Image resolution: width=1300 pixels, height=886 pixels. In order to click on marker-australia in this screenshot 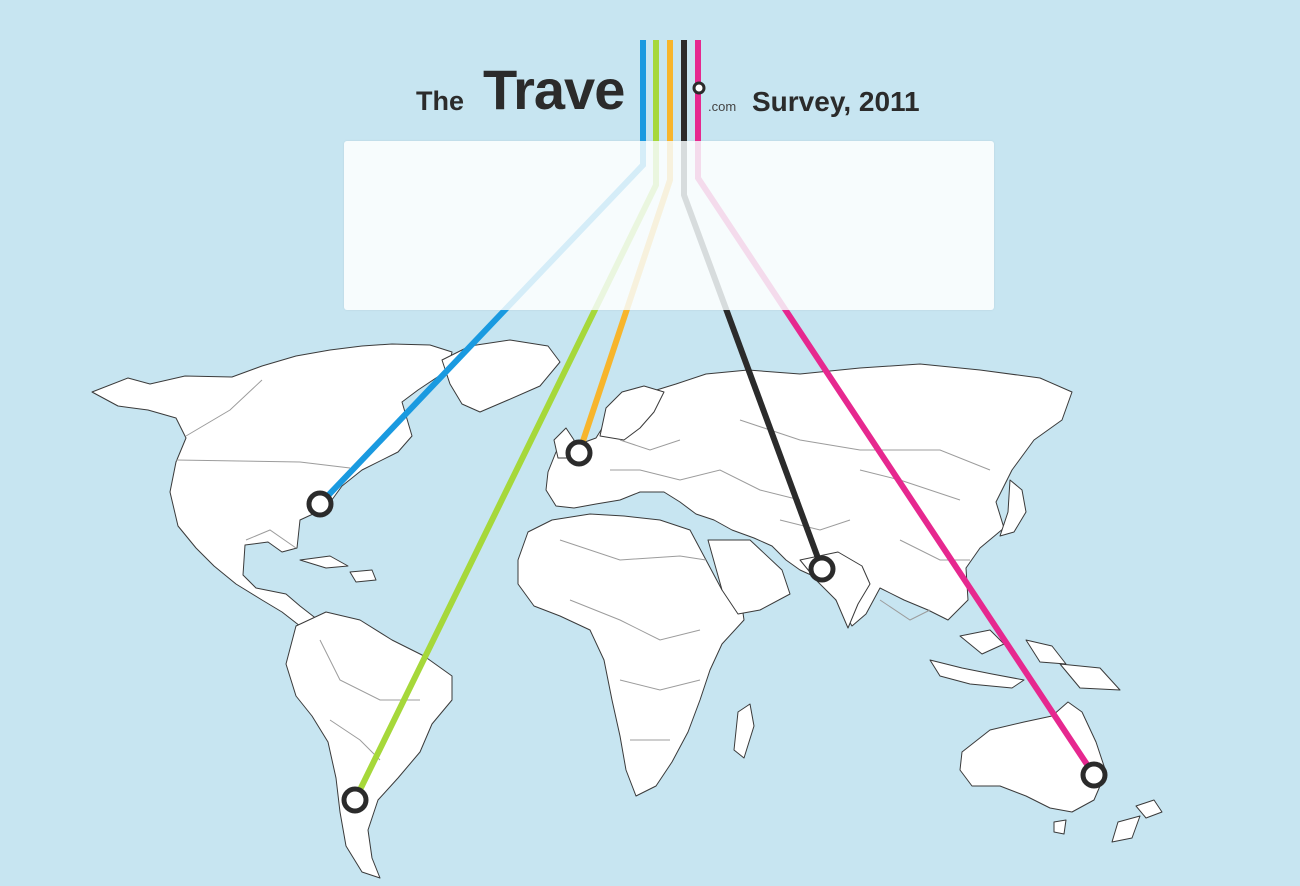, I will do `click(1094, 775)`.